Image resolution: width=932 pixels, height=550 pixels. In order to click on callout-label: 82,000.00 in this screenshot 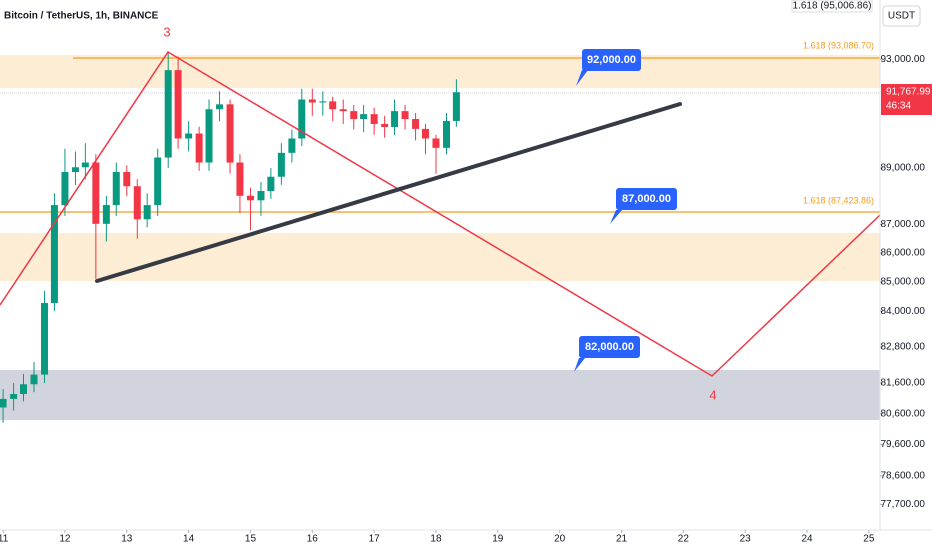, I will do `click(609, 347)`.